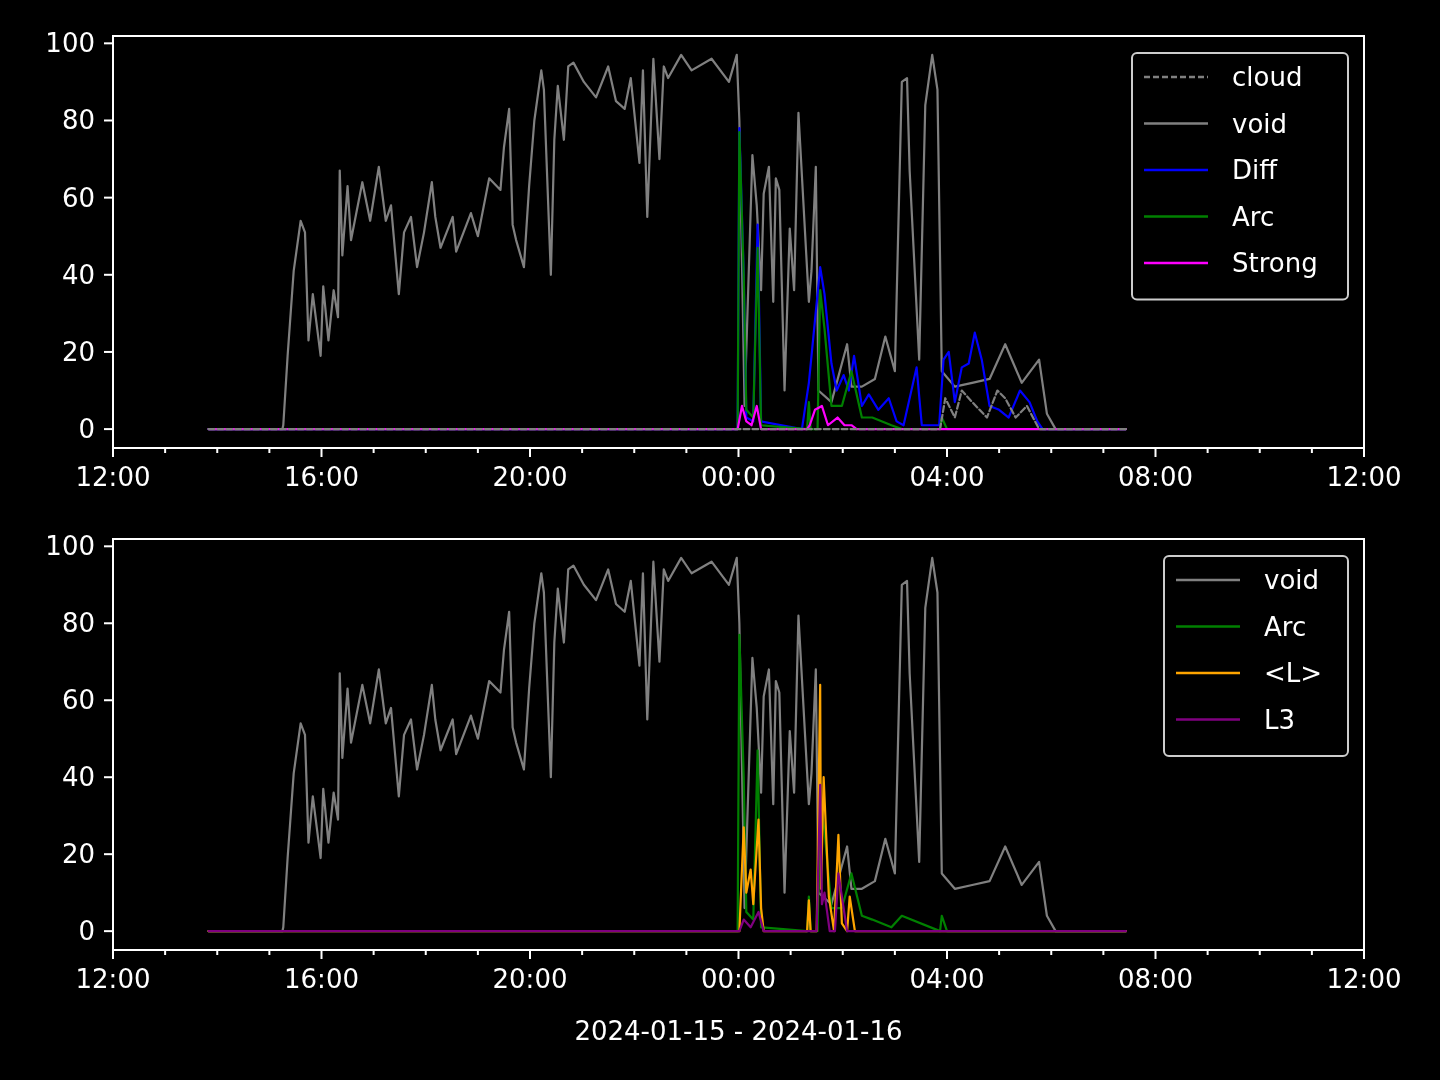 This screenshot has height=1080, width=1440. I want to click on x-axis-title: 2024-01-15 - 2024-01-16, so click(738, 1031).